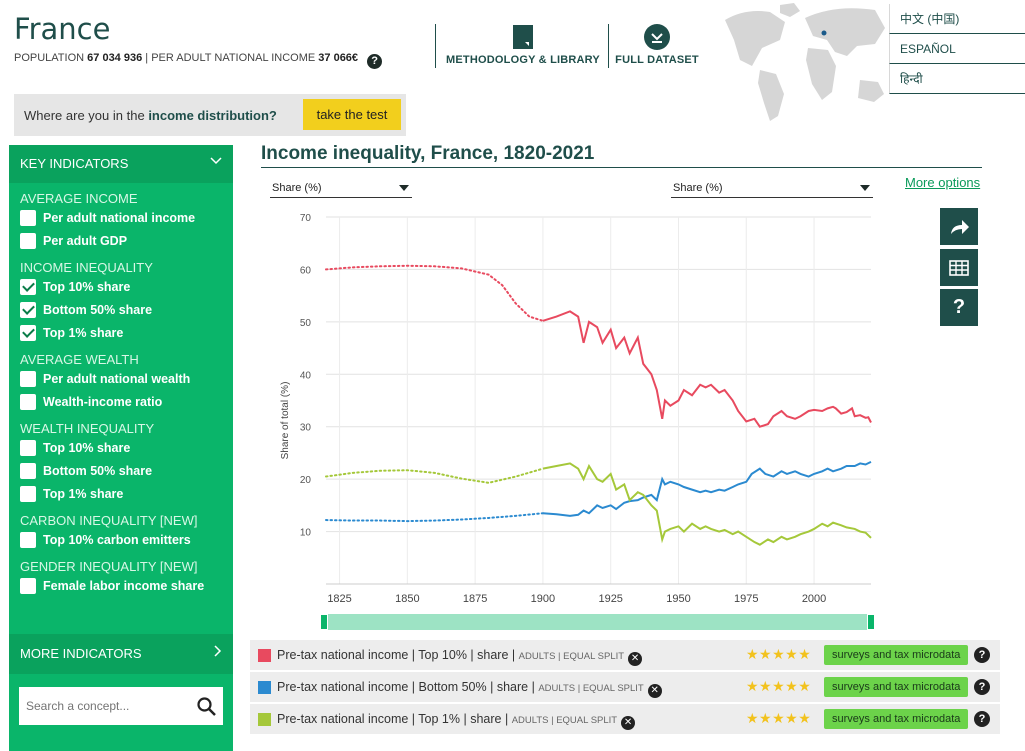  What do you see at coordinates (233, 58) in the screenshot?
I see `income-label: PER ADULT NATIONAL INCOME` at bounding box center [233, 58].